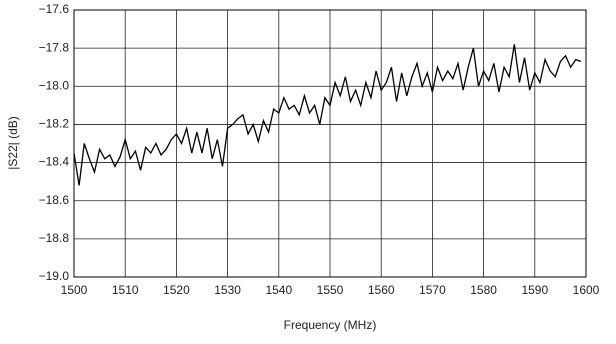 This screenshot has height=344, width=616. Describe the element at coordinates (483, 290) in the screenshot. I see `x-tick-label: 1580` at that location.